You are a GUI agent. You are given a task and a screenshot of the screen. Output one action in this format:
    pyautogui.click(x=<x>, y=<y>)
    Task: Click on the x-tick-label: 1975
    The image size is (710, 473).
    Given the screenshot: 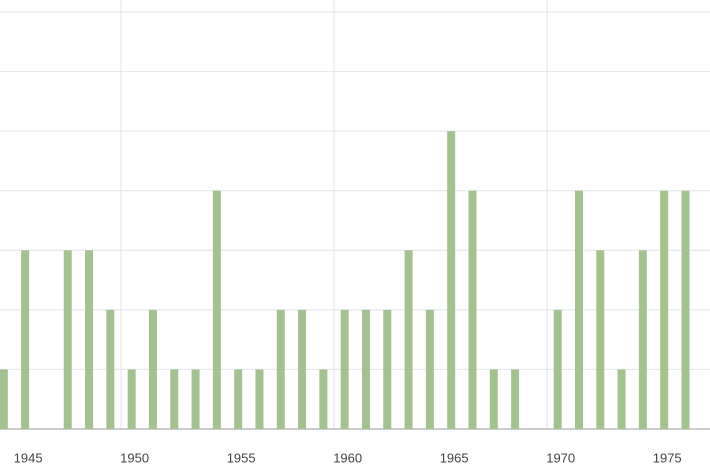 What is the action you would take?
    pyautogui.click(x=667, y=457)
    